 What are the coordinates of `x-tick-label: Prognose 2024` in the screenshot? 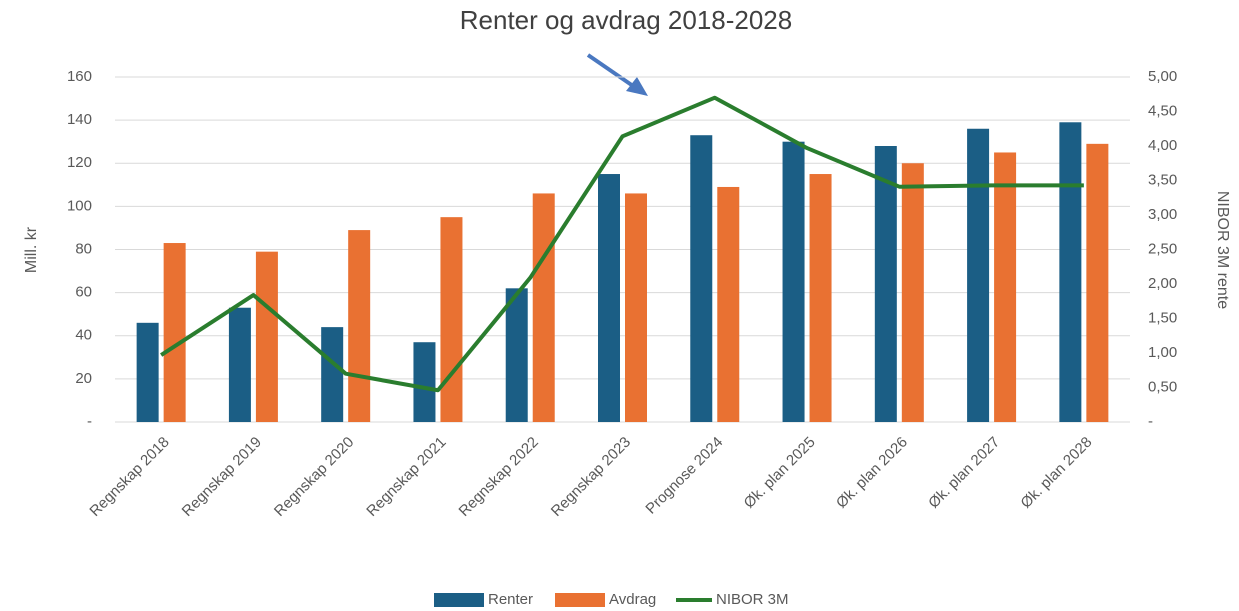 It's located at (684, 476).